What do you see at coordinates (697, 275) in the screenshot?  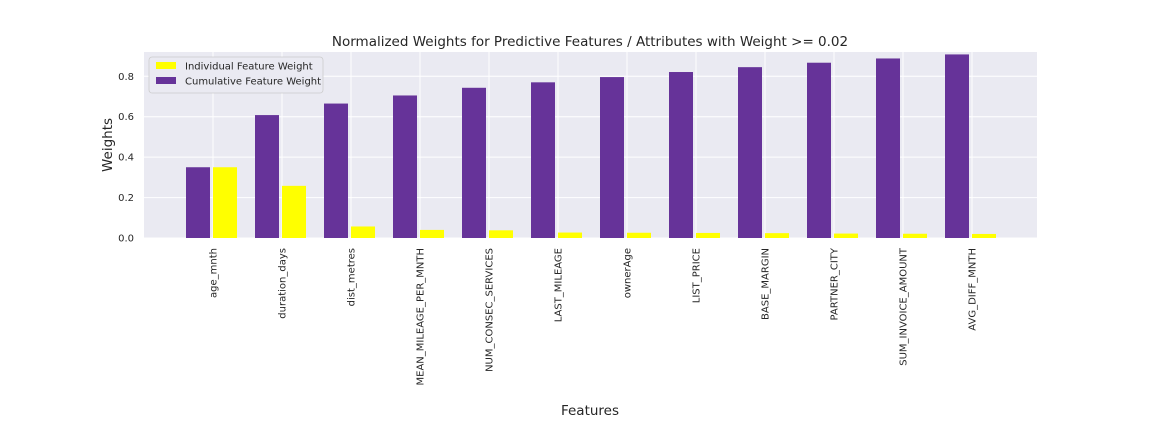 I see `x-tick-label: LIST_PRICE` at bounding box center [697, 275].